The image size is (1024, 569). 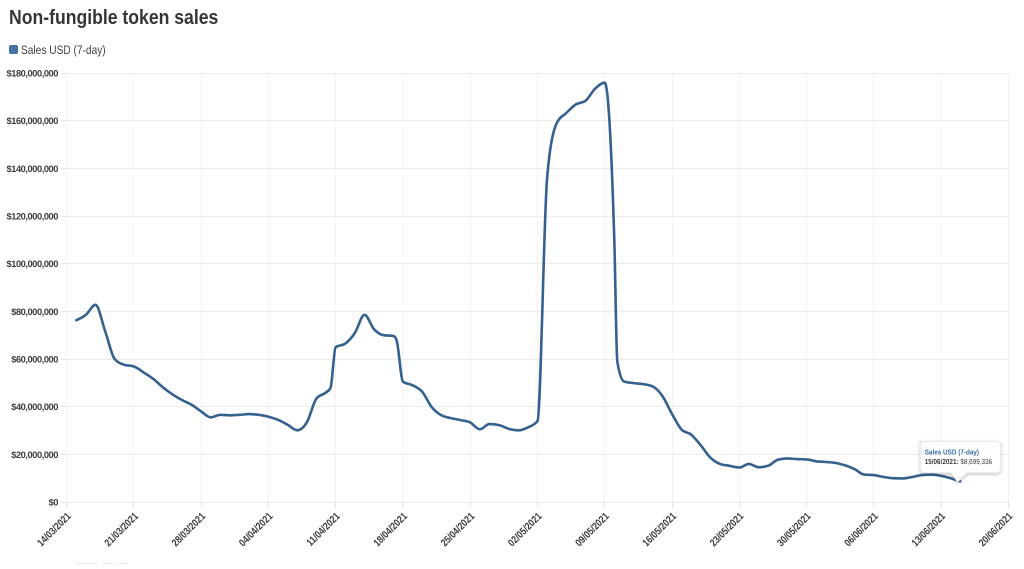 What do you see at coordinates (391, 530) in the screenshot?
I see `svg-text: 18/04/2021` at bounding box center [391, 530].